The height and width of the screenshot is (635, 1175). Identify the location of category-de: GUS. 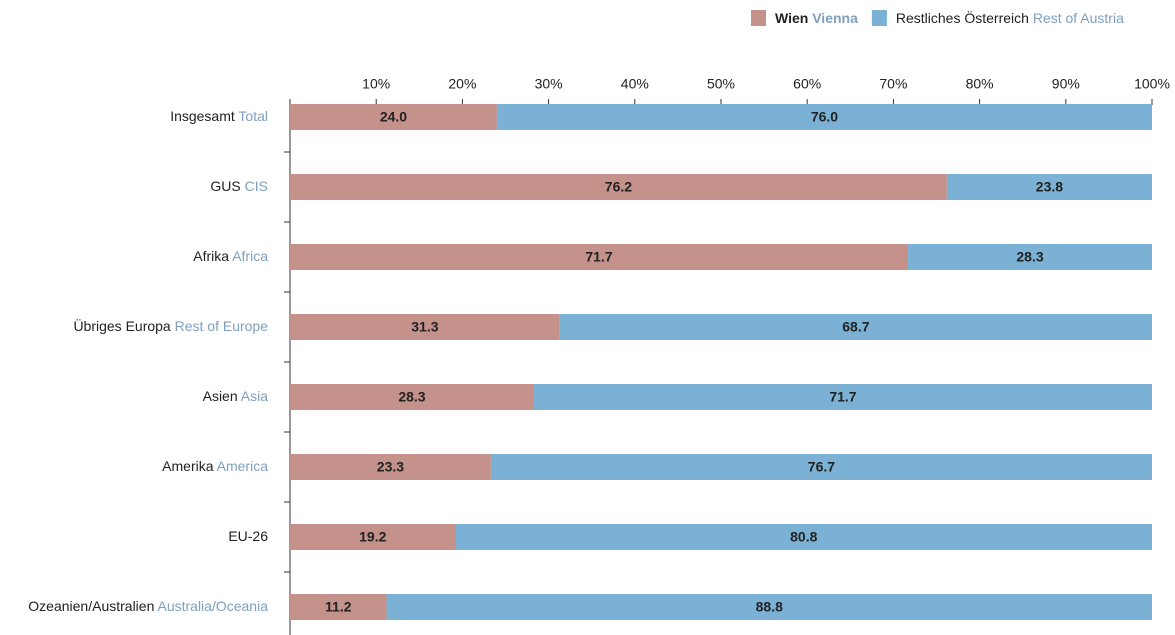
(225, 186).